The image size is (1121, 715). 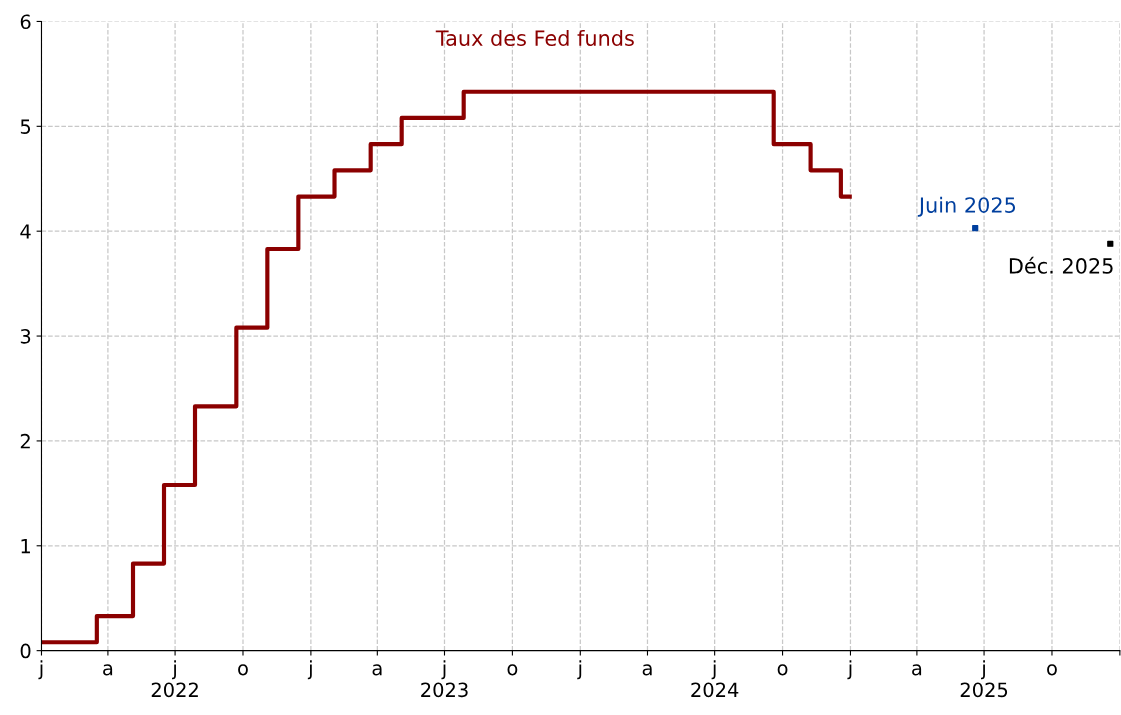 What do you see at coordinates (984, 679) in the screenshot?
I see `x-tick-label: j 2025` at bounding box center [984, 679].